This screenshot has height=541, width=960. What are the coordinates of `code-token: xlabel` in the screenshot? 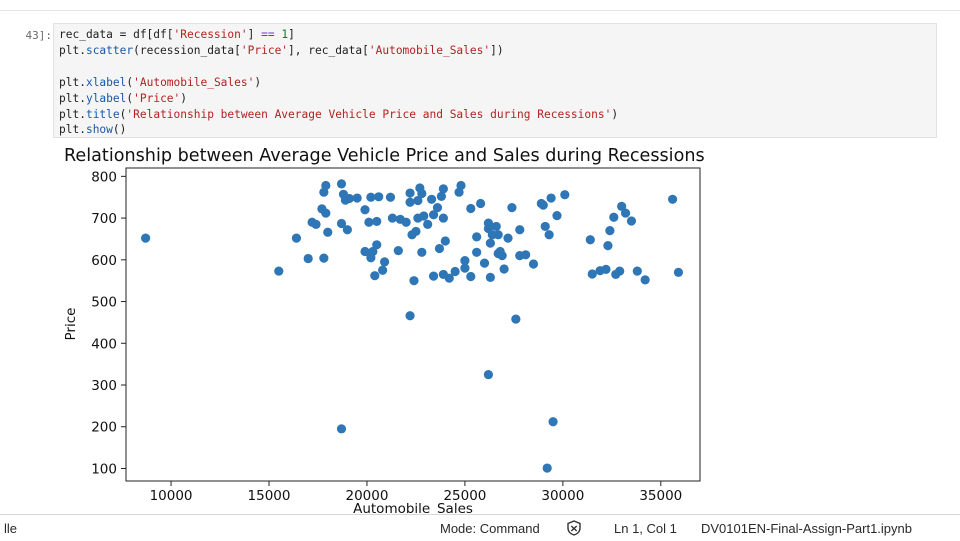 It's located at (106, 82).